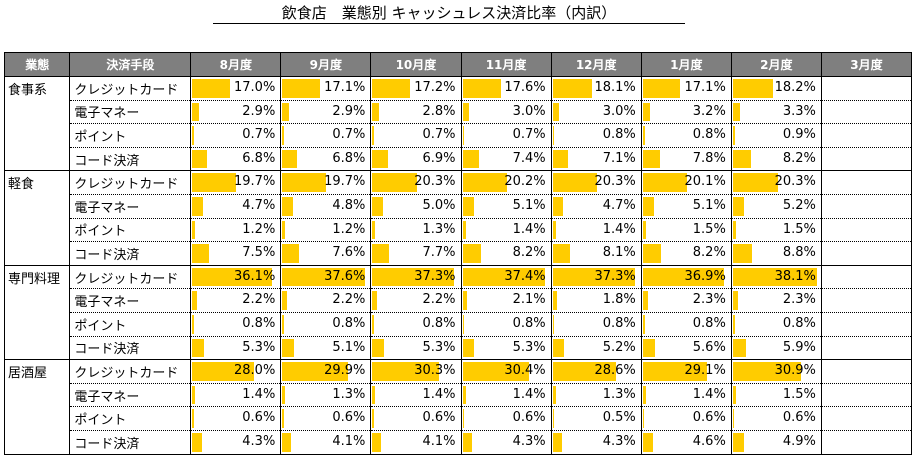  I want to click on value-cell: 20.1%, so click(686, 182).